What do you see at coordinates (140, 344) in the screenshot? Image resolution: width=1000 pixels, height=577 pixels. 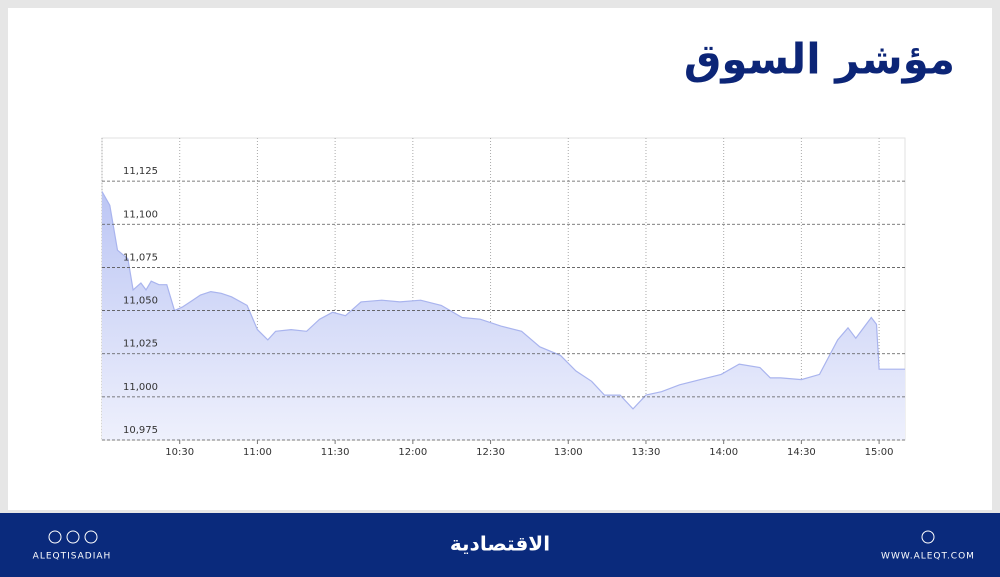 I see `y-tick-label: 11,025` at bounding box center [140, 344].